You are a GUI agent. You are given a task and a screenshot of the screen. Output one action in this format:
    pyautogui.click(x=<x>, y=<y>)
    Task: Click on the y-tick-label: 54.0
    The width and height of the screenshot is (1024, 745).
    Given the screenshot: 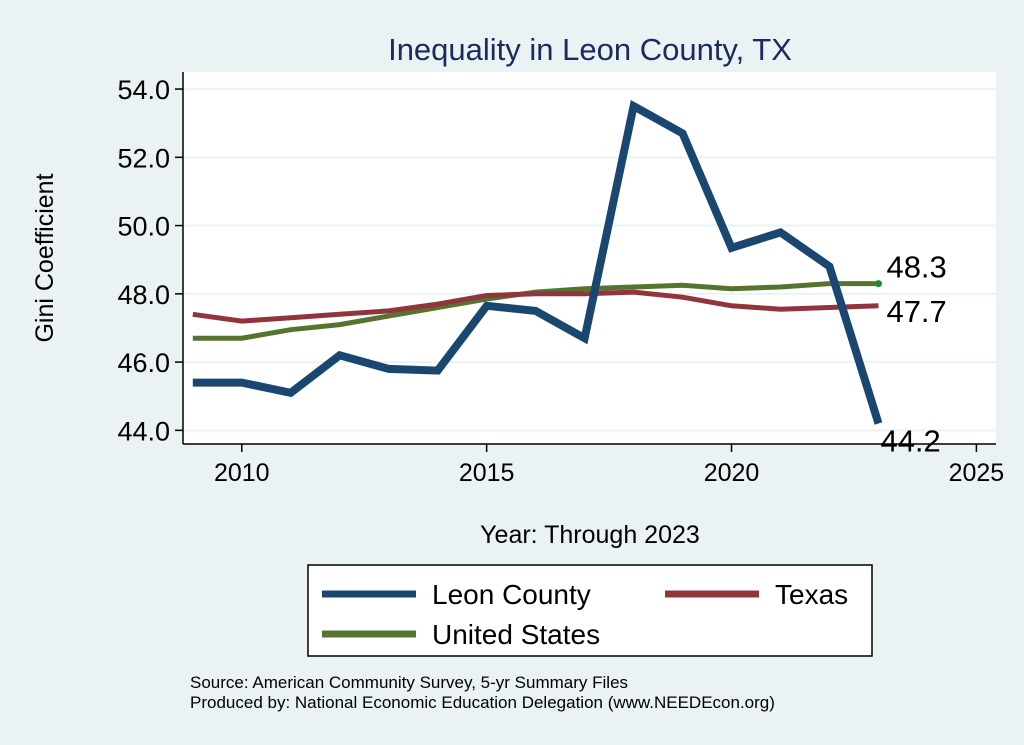 What is the action you would take?
    pyautogui.click(x=143, y=90)
    